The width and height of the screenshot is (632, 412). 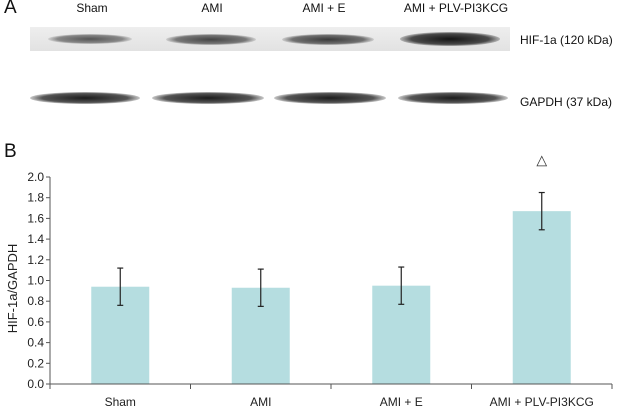 I want to click on x-tick-label: AMI + PLV-PI3KCG, so click(x=542, y=402).